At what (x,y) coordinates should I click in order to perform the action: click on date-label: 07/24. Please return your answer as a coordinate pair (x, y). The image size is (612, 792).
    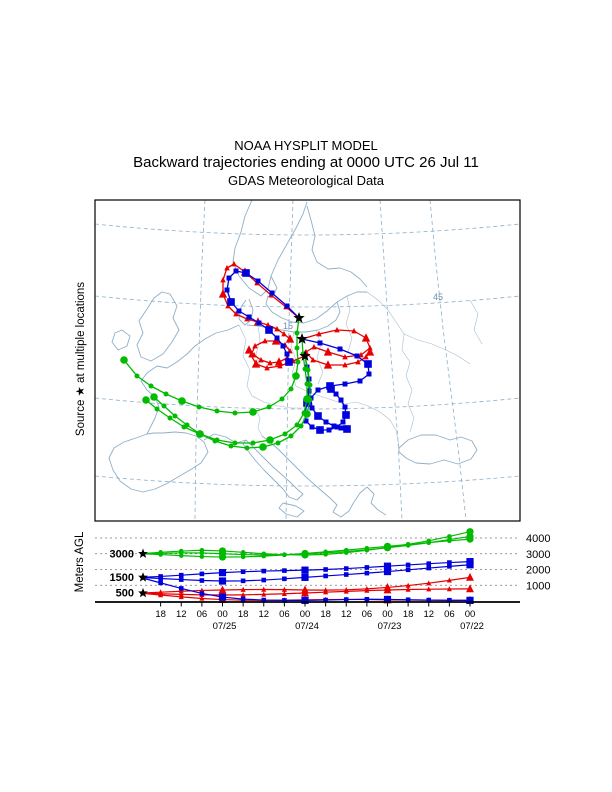
    Looking at the image, I should click on (307, 626).